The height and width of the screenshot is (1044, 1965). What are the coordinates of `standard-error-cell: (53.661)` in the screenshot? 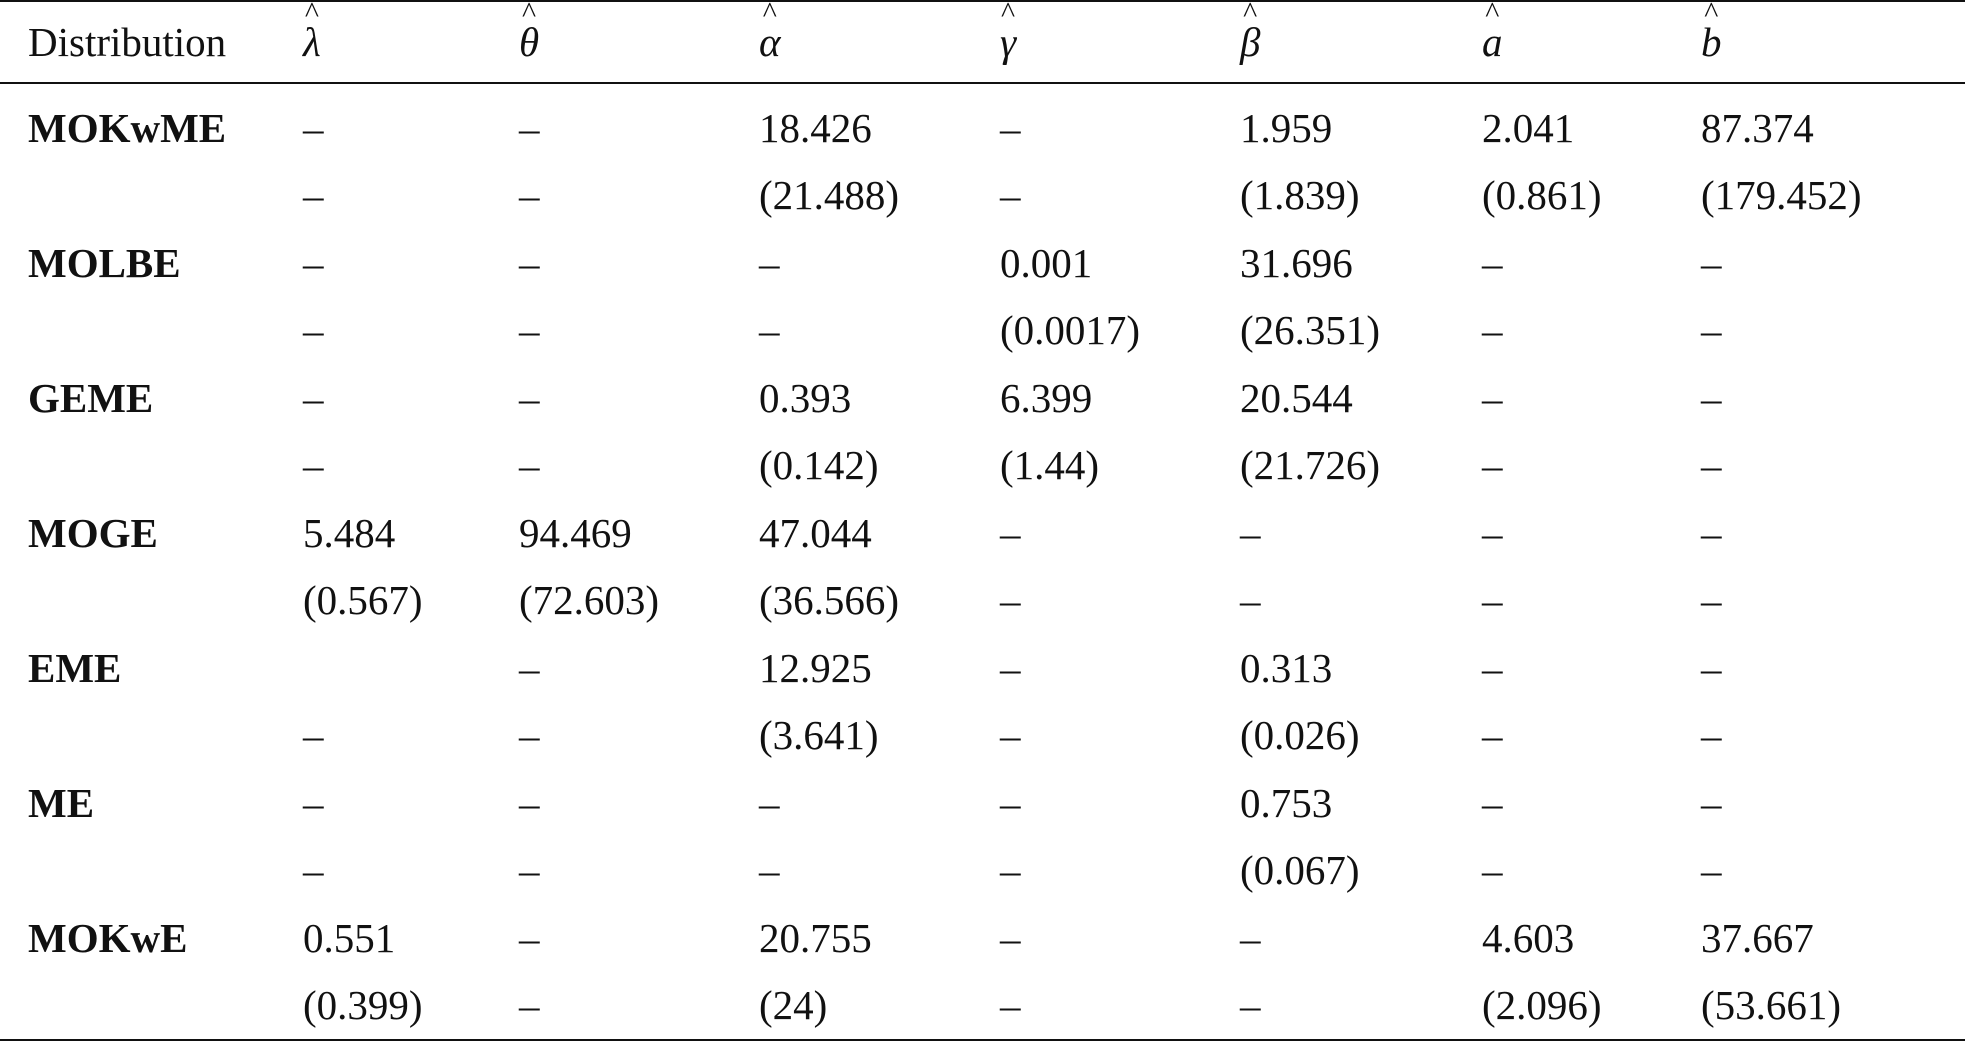 It's located at (1771, 1005).